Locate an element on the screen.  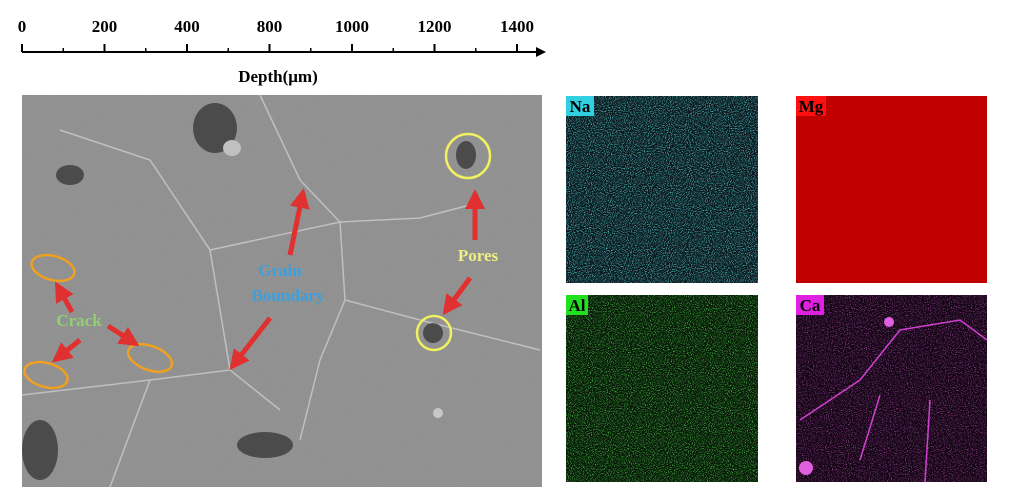
tick-label: 200 is located at coordinates (105, 26).